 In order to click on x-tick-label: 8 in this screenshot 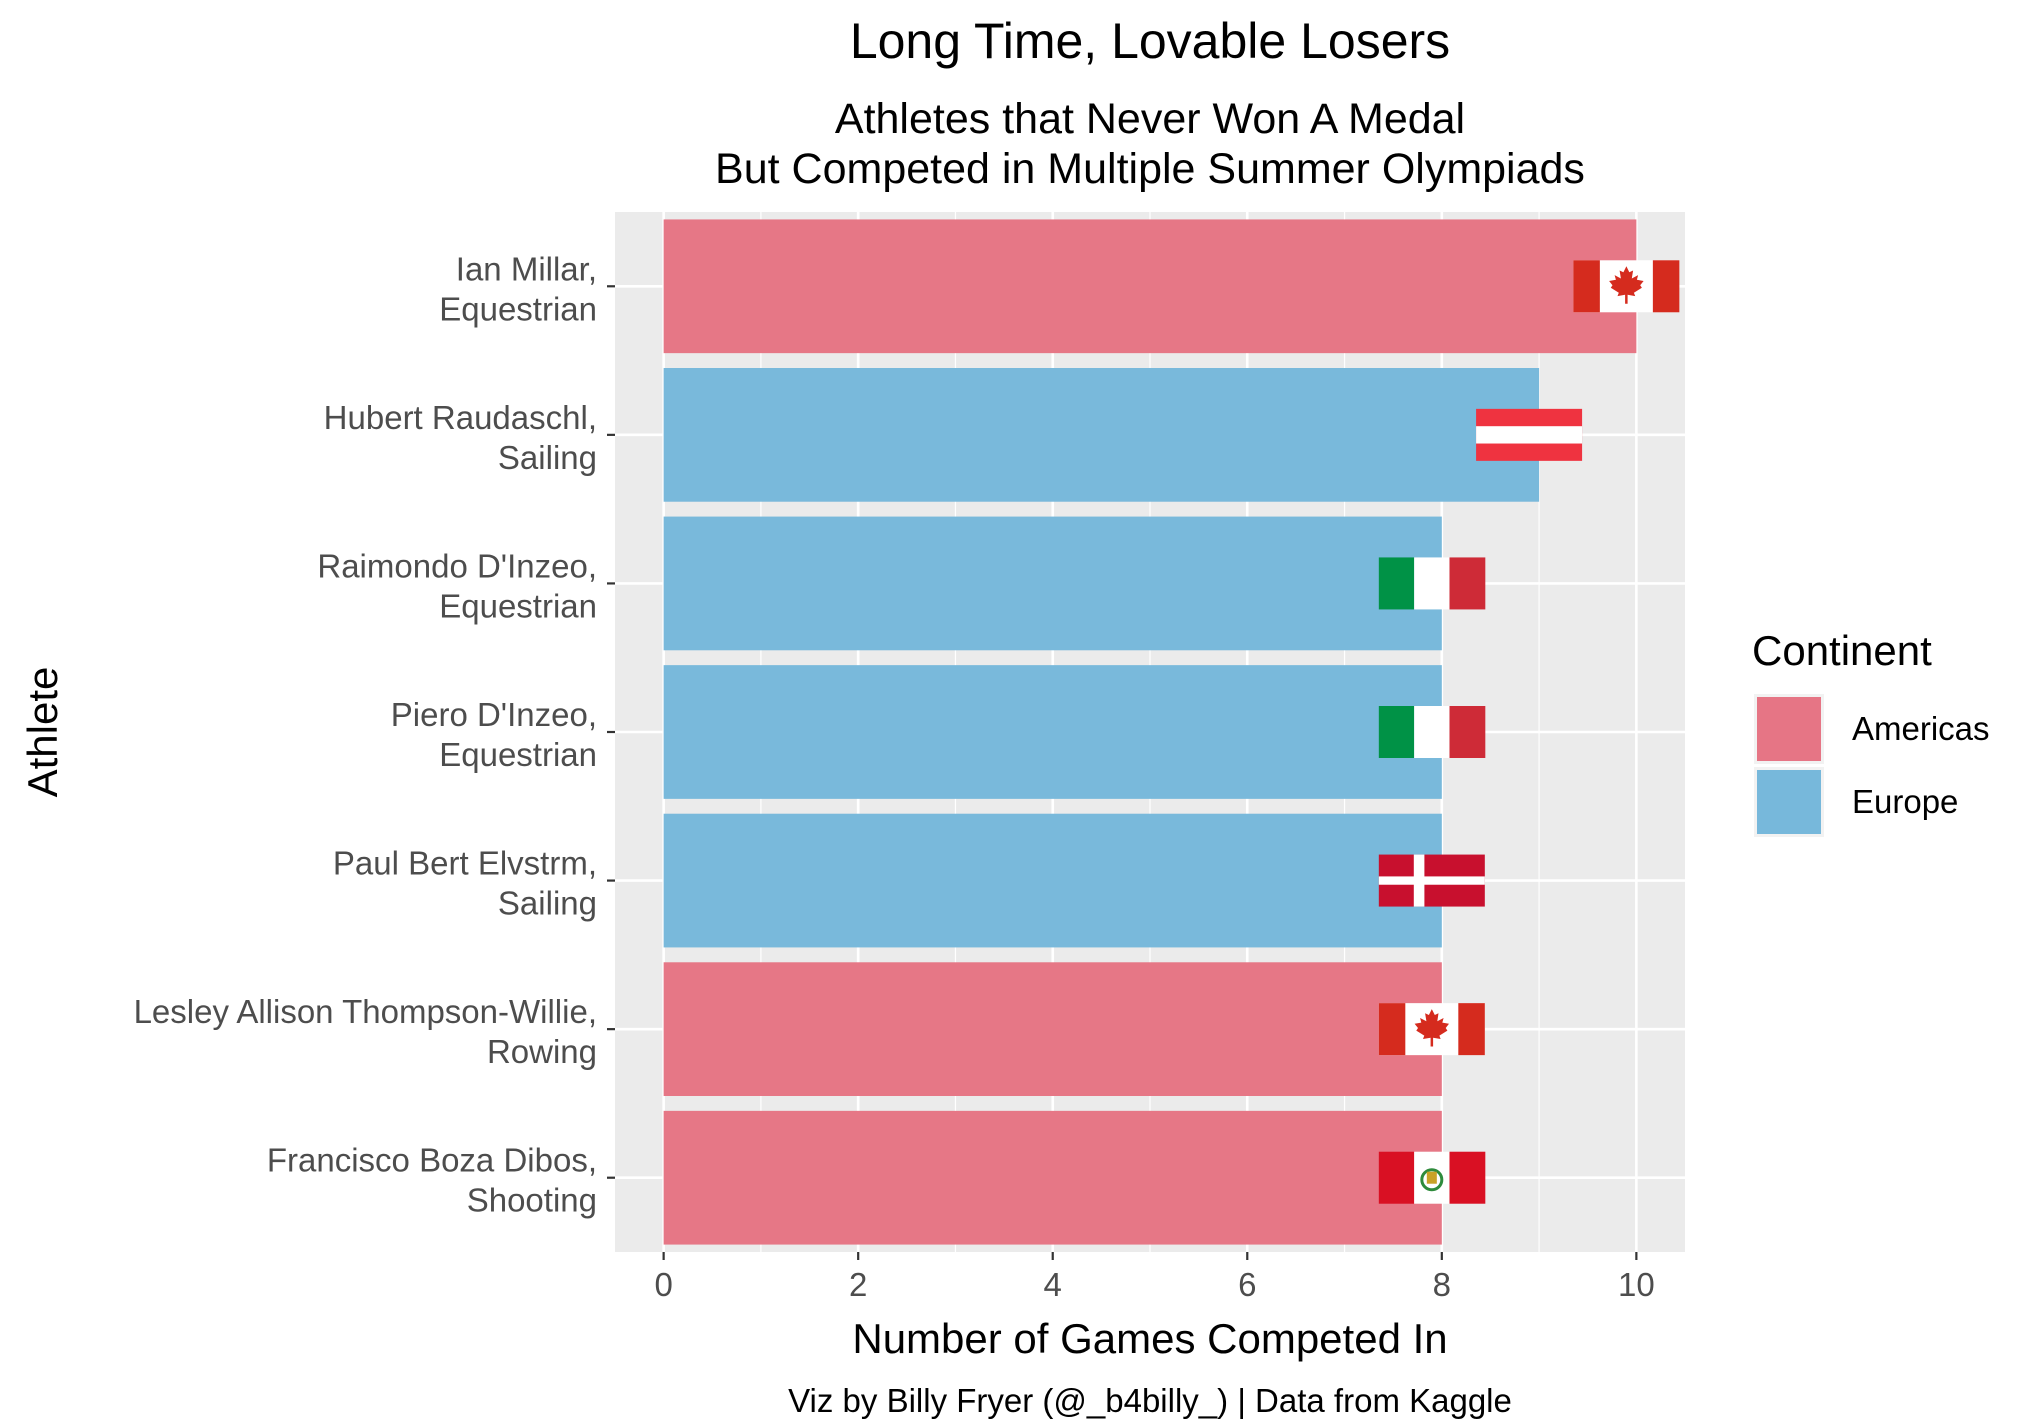, I will do `click(1442, 1284)`.